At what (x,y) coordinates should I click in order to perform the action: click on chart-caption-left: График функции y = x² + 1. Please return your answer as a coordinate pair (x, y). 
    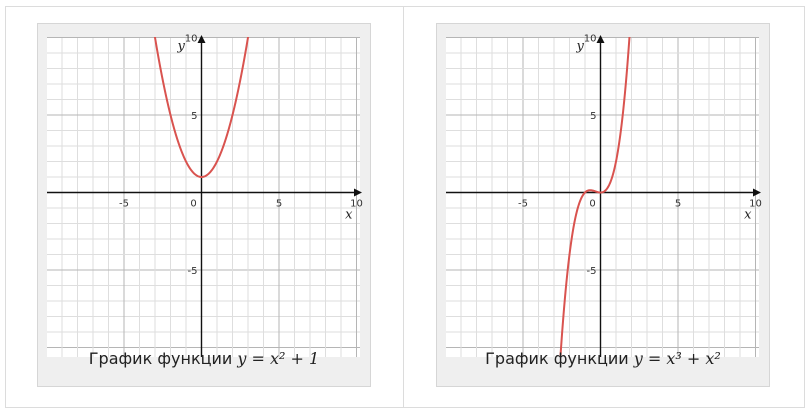
    Looking at the image, I should click on (204, 358).